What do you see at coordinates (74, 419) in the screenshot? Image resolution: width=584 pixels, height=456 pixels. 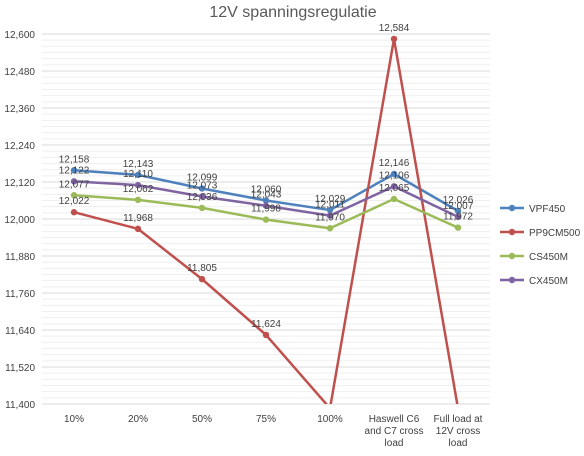 I see `x-tick-label: 10%` at bounding box center [74, 419].